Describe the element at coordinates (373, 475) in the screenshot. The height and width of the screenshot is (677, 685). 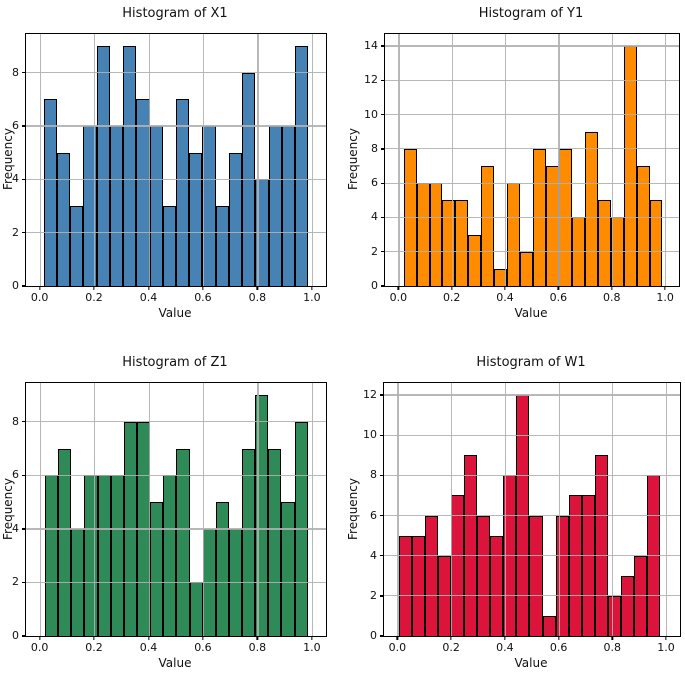
I see `y-tick-label: 8` at that location.